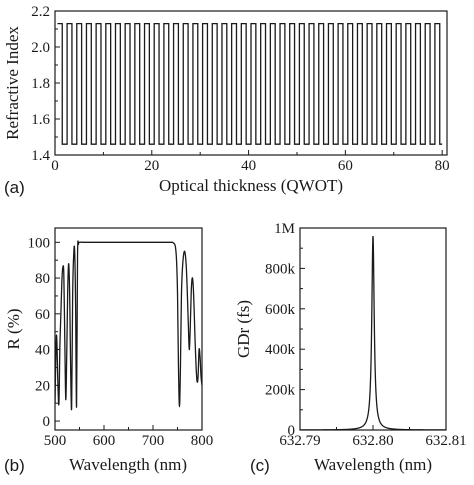 The width and height of the screenshot is (474, 485). What do you see at coordinates (12, 83) in the screenshot?
I see `y-axis-label: Refractive Index` at bounding box center [12, 83].